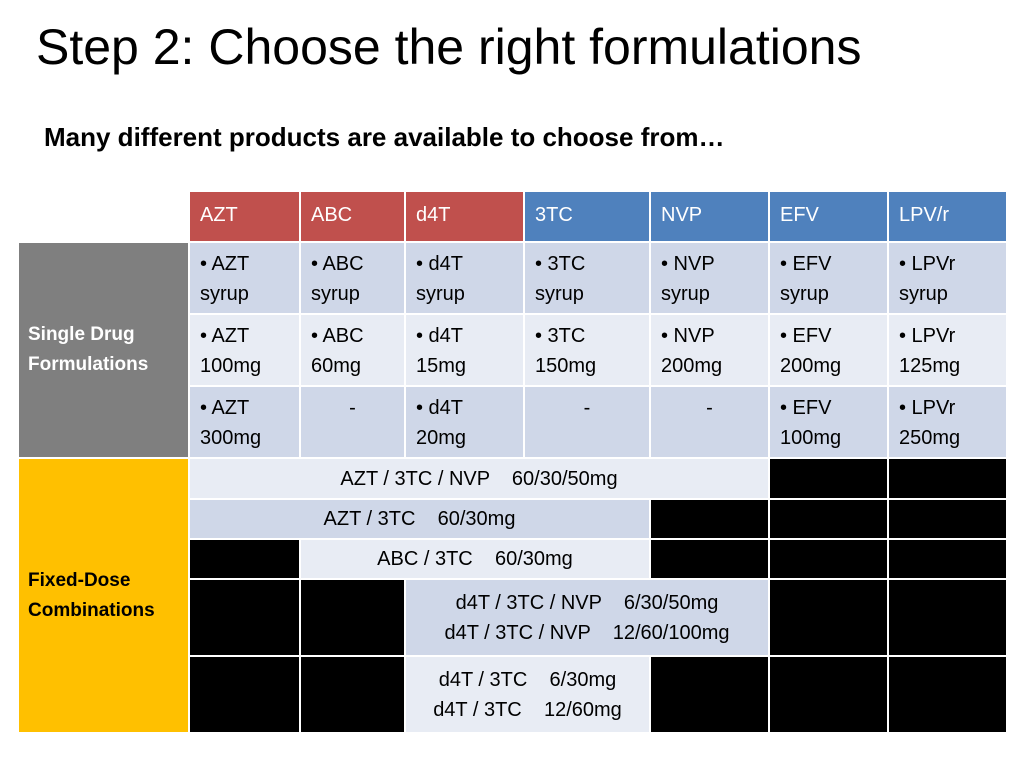 This screenshot has width=1024, height=768. What do you see at coordinates (828, 278) in the screenshot?
I see `cell-efv-syrup: • EFV syrup` at bounding box center [828, 278].